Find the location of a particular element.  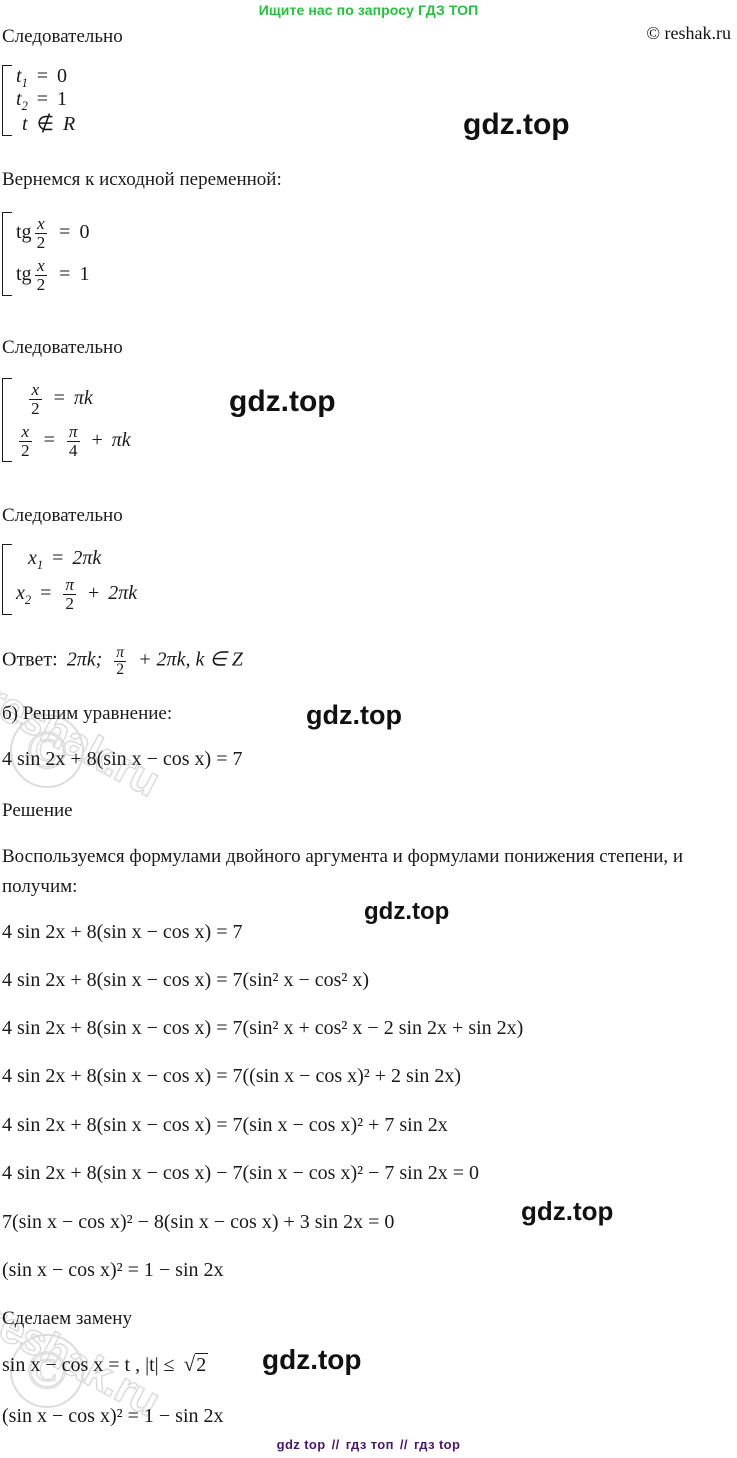

copyright-notice: © reshak.ru is located at coordinates (688, 33).